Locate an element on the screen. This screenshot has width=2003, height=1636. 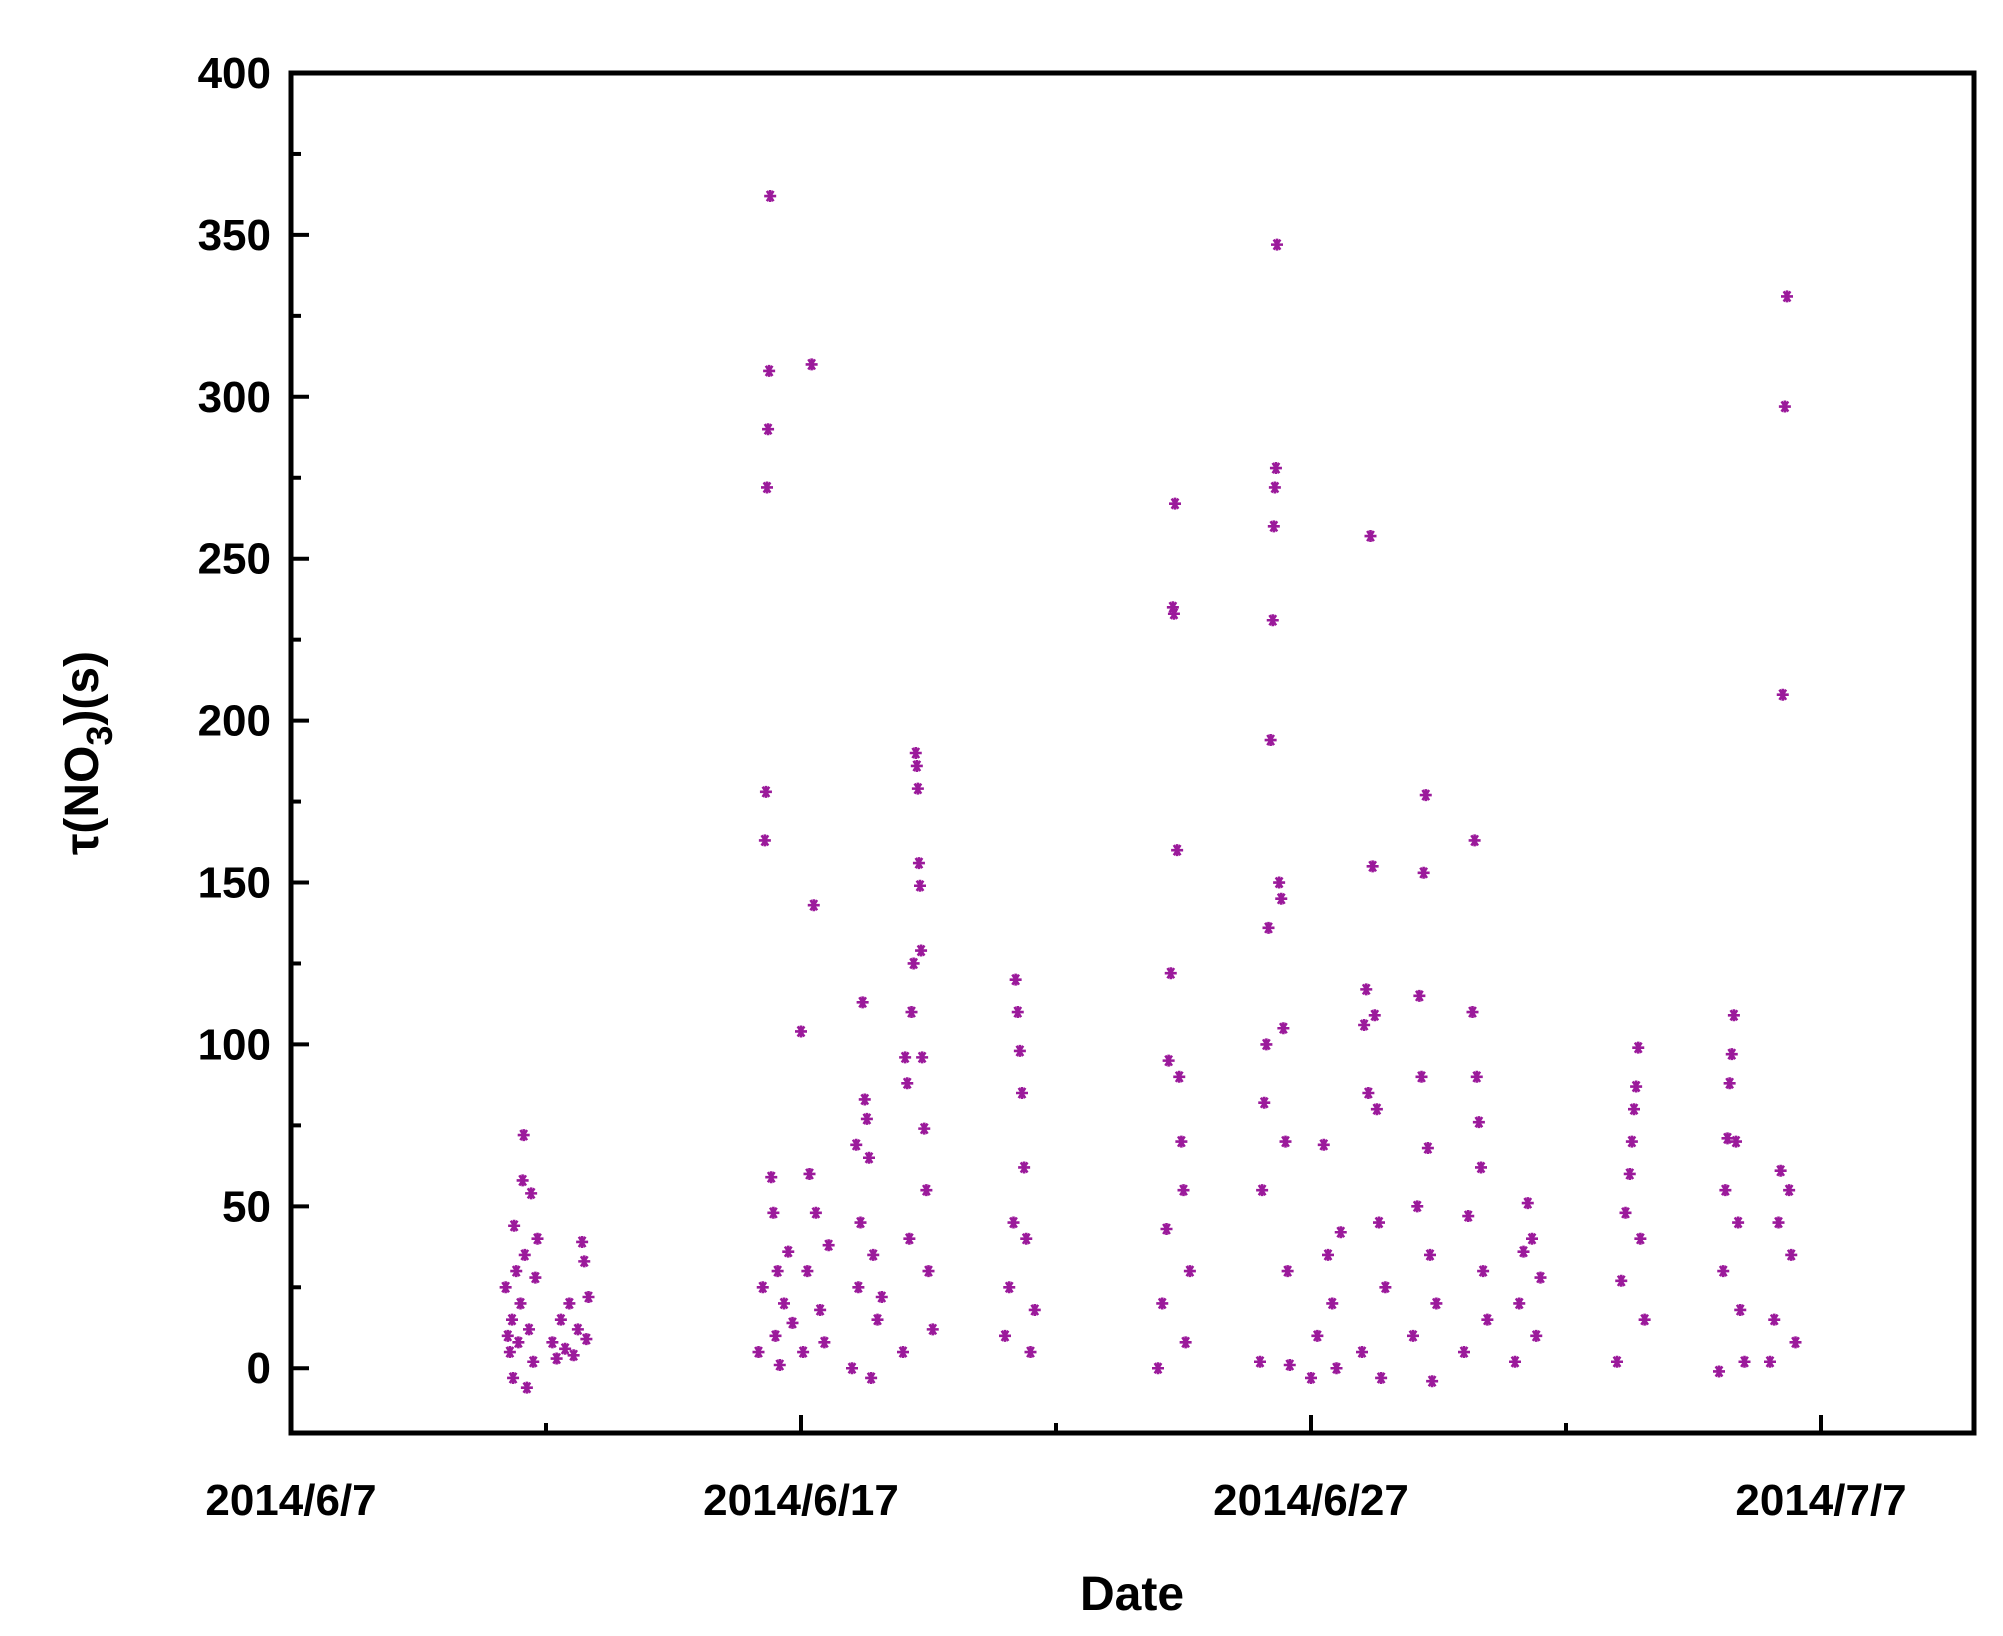
y-tick-label: 50 is located at coordinates (246, 1206).